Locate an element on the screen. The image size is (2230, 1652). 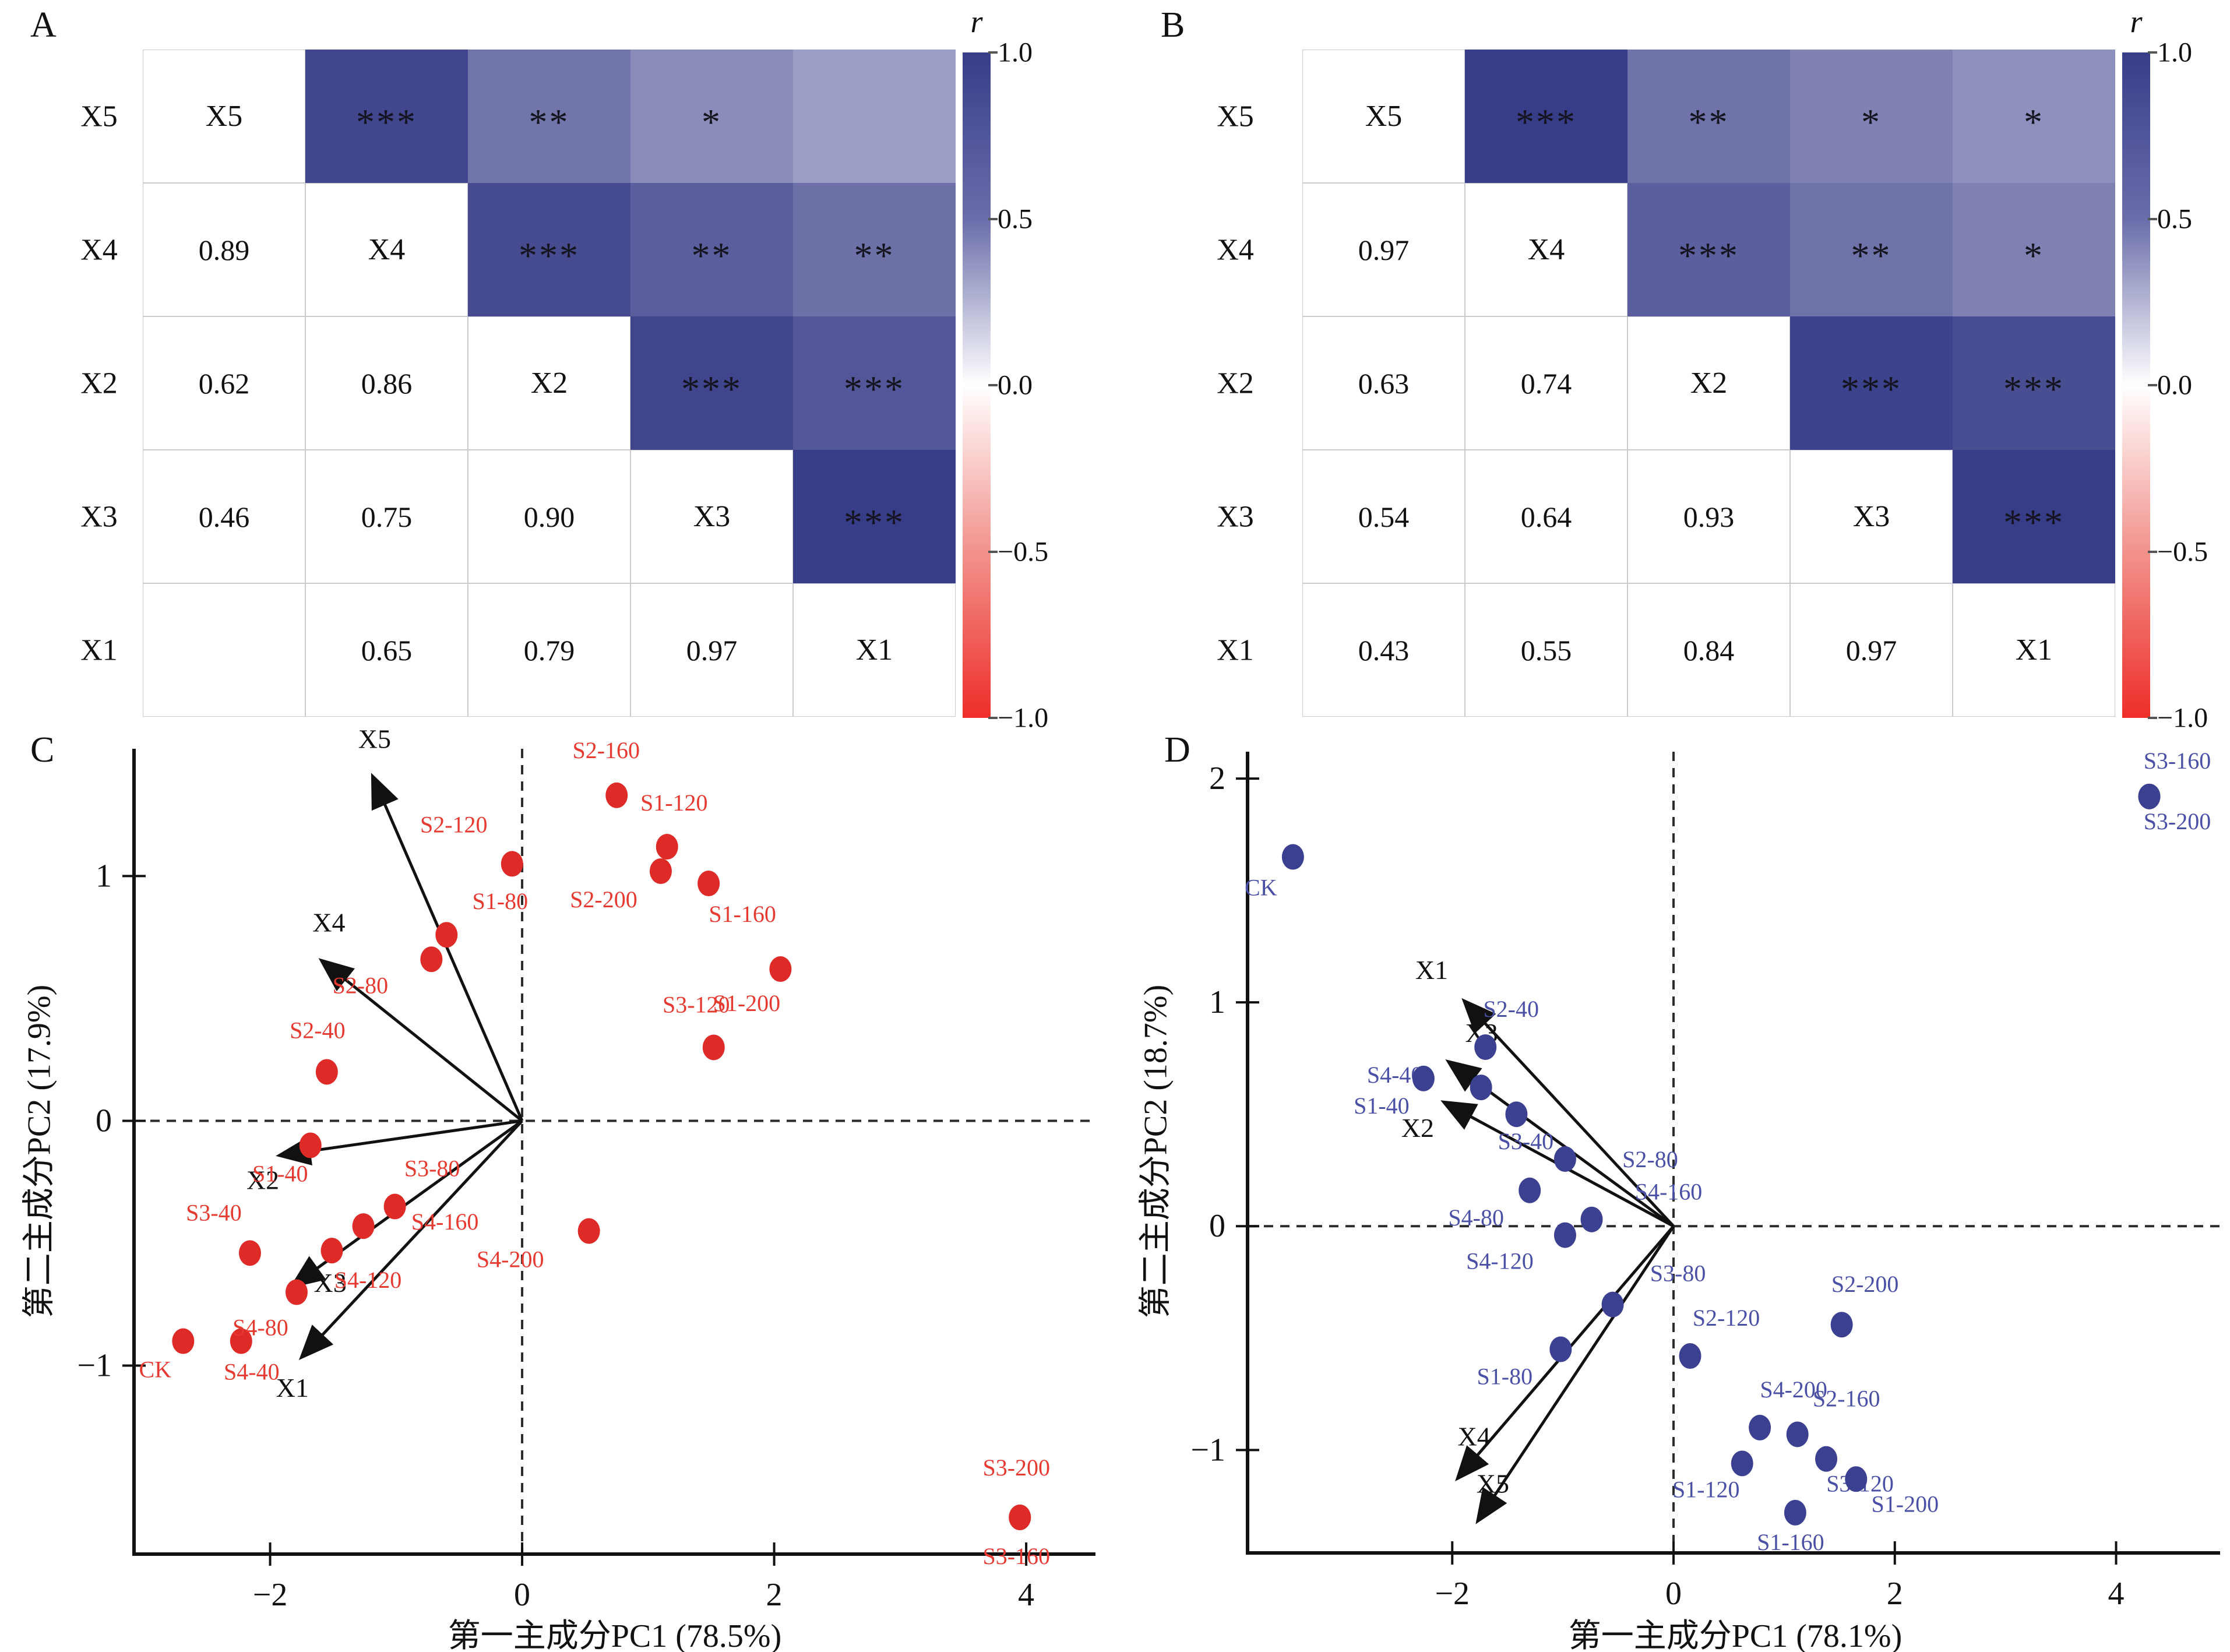
point-label: S4-120 is located at coordinates (368, 1280).